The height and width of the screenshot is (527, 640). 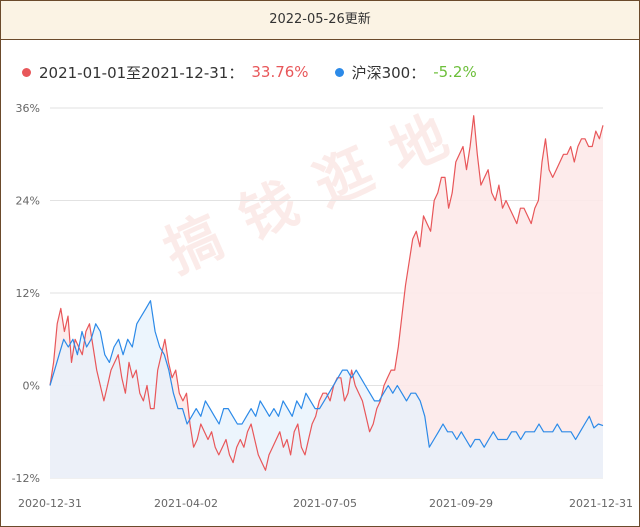 I want to click on x-tick-label: 2021-07-05, so click(x=325, y=503).